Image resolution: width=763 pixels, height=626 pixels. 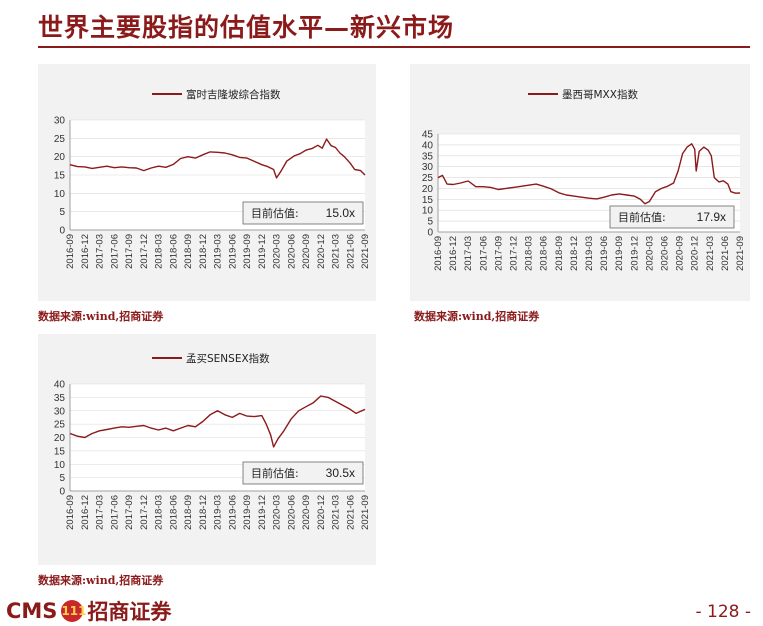 What do you see at coordinates (85, 512) in the screenshot?
I see `sensex-x-tick-label: 2016-12` at bounding box center [85, 512].